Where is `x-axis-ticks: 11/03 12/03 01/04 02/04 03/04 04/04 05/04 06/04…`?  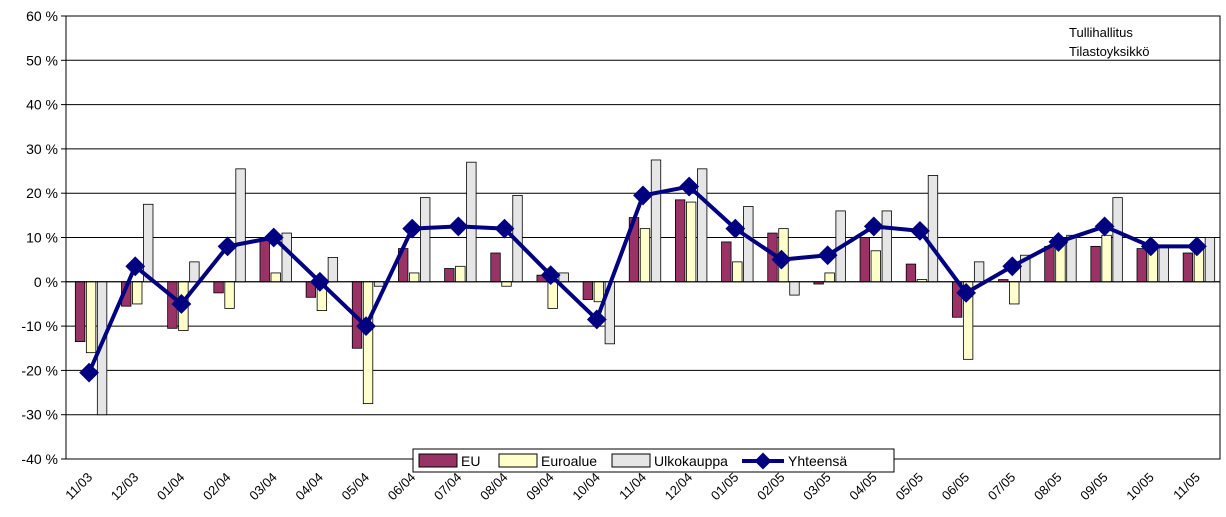 x-axis-ticks: 11/03 12/03 01/04 02/04 03/04 04/04 05/04 06/04… is located at coordinates (632, 487).